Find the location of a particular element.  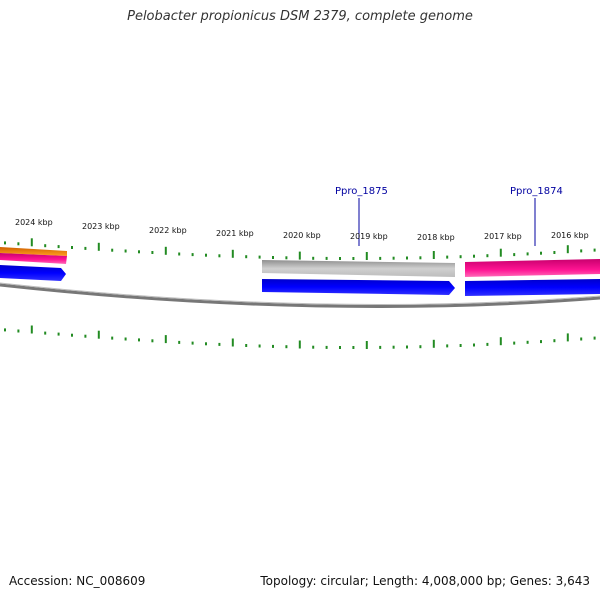

gene-pink-partial-left is located at coordinates (33, 258).